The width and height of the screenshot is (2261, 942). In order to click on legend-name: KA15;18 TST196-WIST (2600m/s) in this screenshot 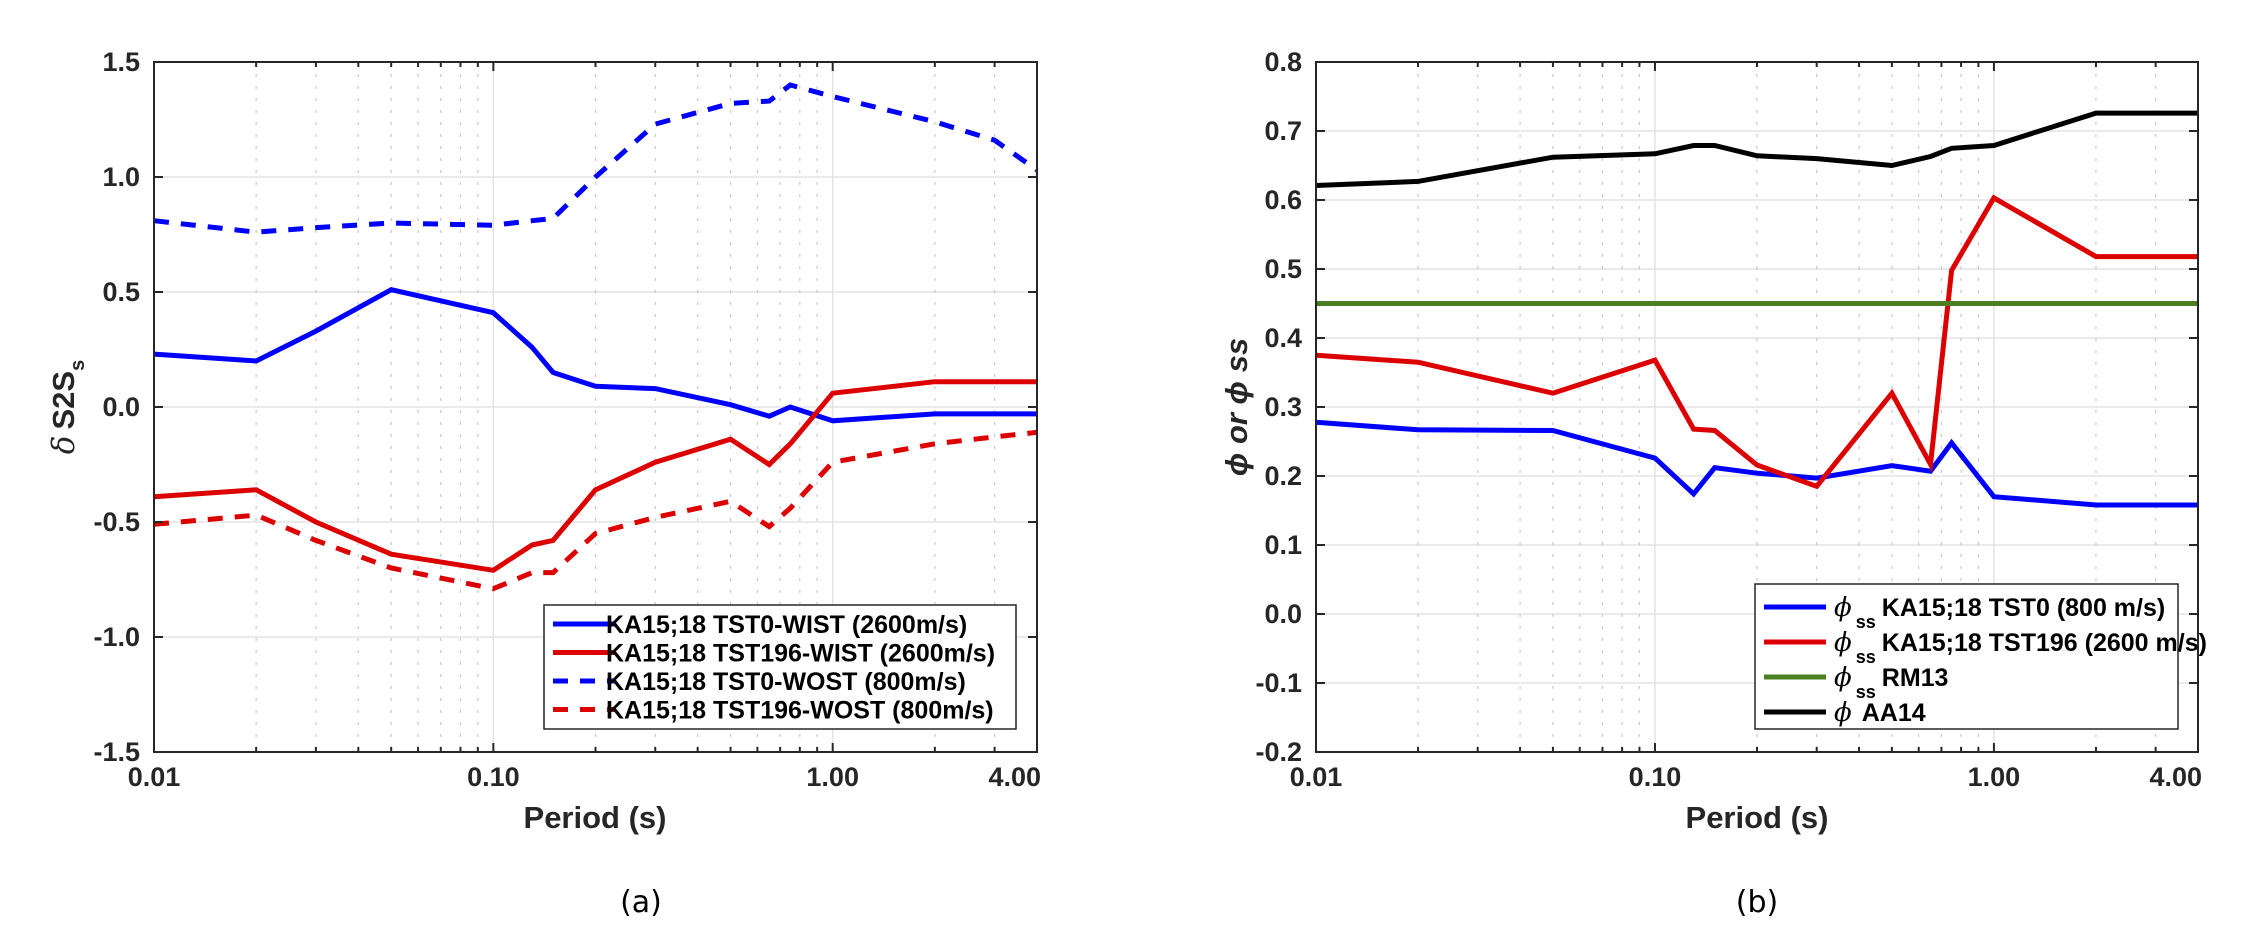, I will do `click(800, 654)`.